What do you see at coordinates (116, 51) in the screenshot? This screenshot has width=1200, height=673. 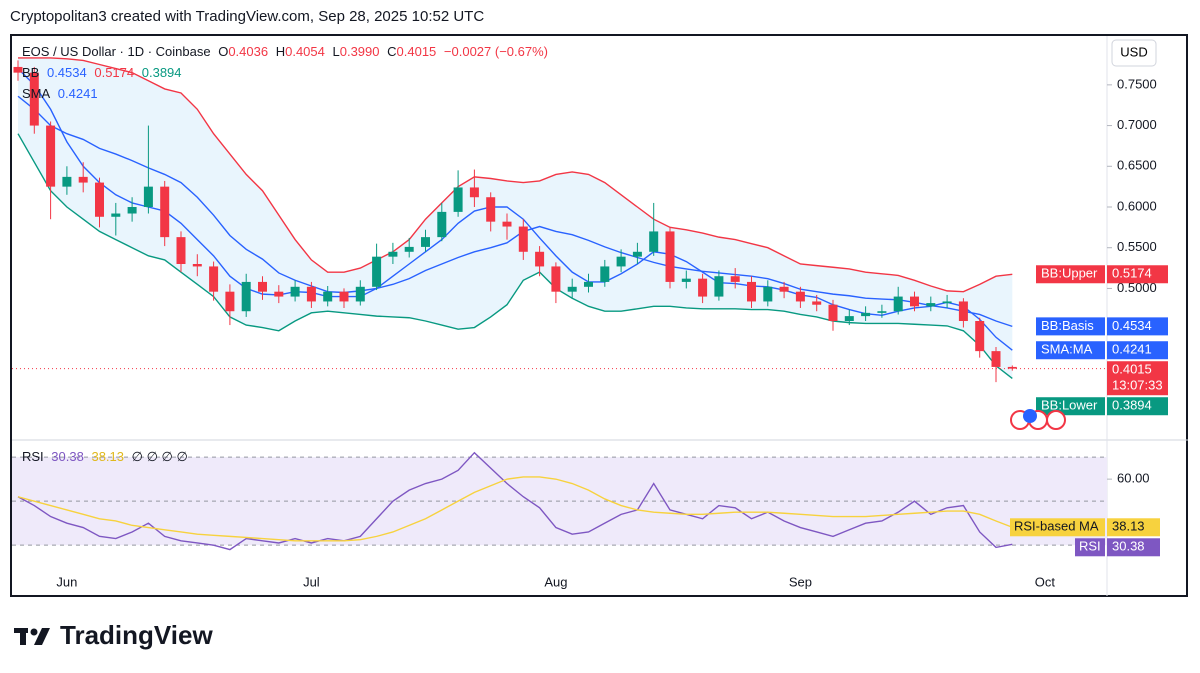 I see `symbol: EOS / US Dollar · 1D · Coinbase` at bounding box center [116, 51].